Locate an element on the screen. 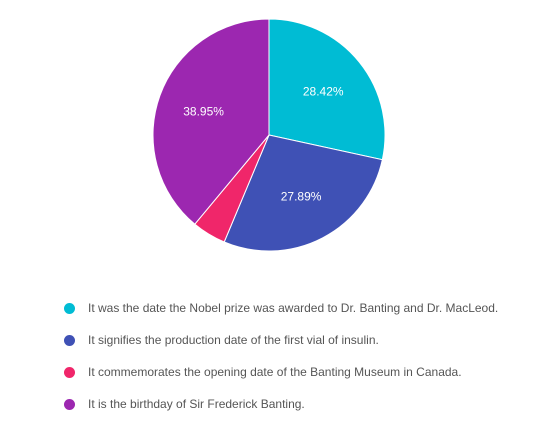  slice-data-label-3: 38.95% is located at coordinates (203, 111).